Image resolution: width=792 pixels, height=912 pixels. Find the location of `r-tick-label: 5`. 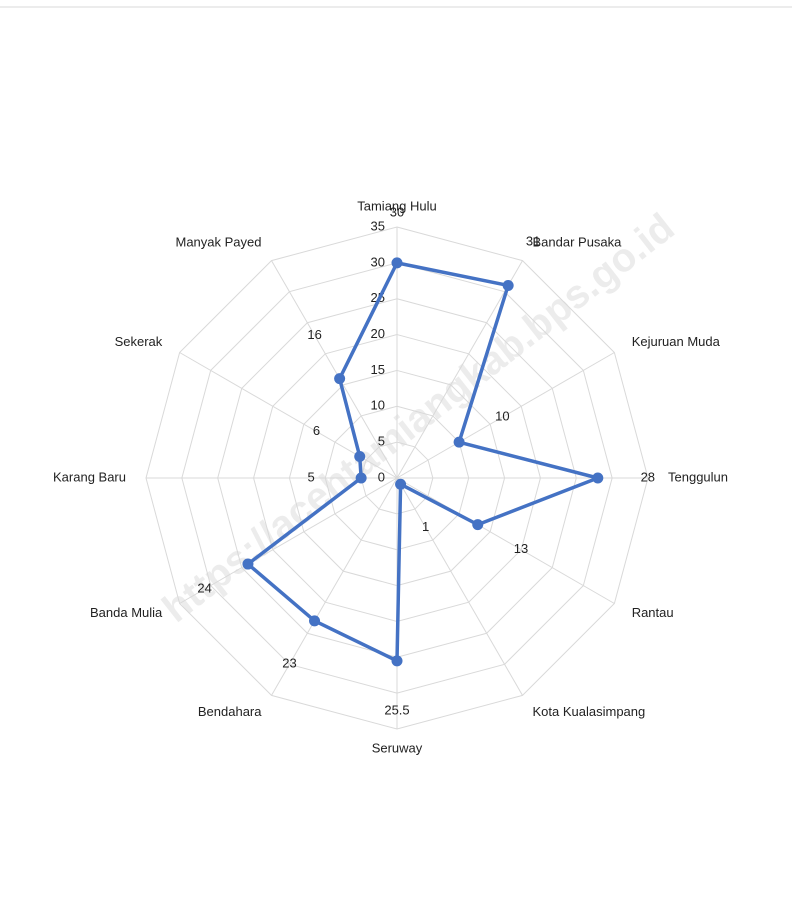

r-tick-label: 5 is located at coordinates (381, 441).